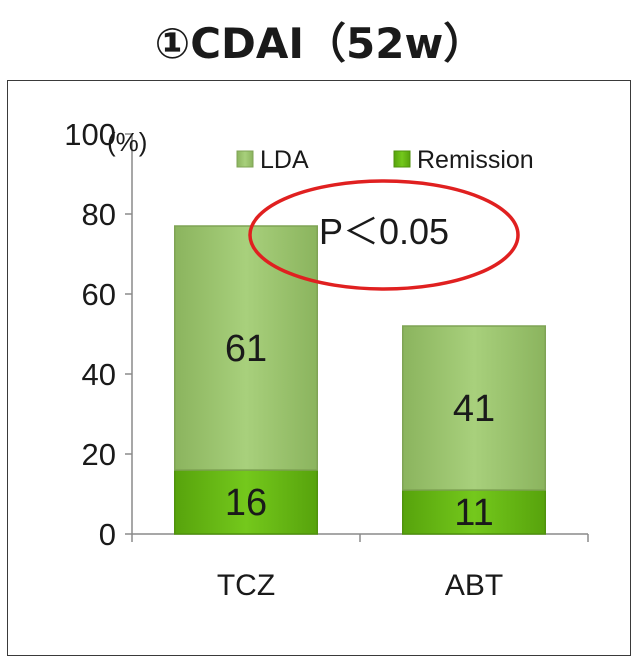  Describe the element at coordinates (90, 134) in the screenshot. I see `y-tick-label: 100` at that location.